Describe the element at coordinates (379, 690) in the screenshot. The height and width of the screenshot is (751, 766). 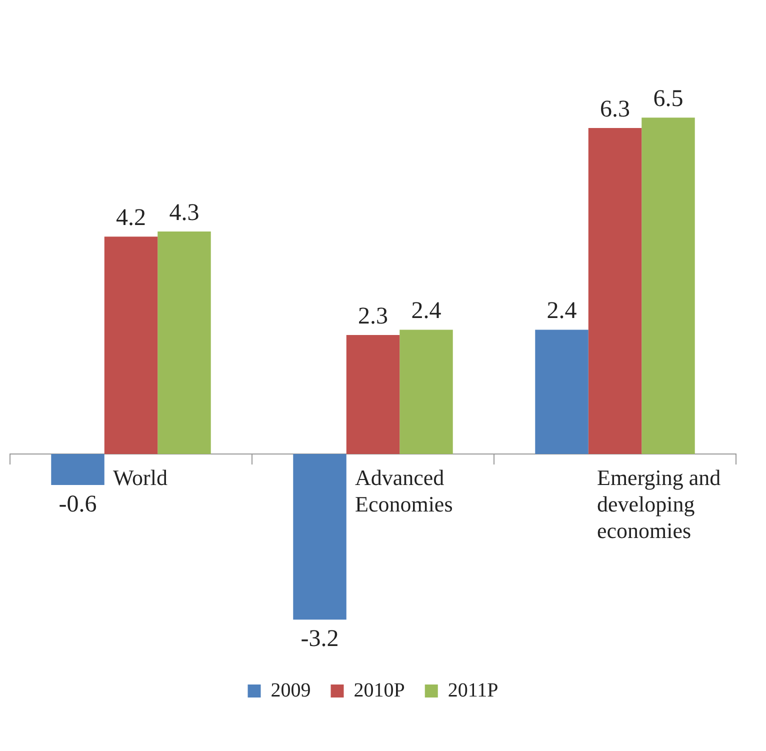
I see `legend-label: 2010P` at that location.